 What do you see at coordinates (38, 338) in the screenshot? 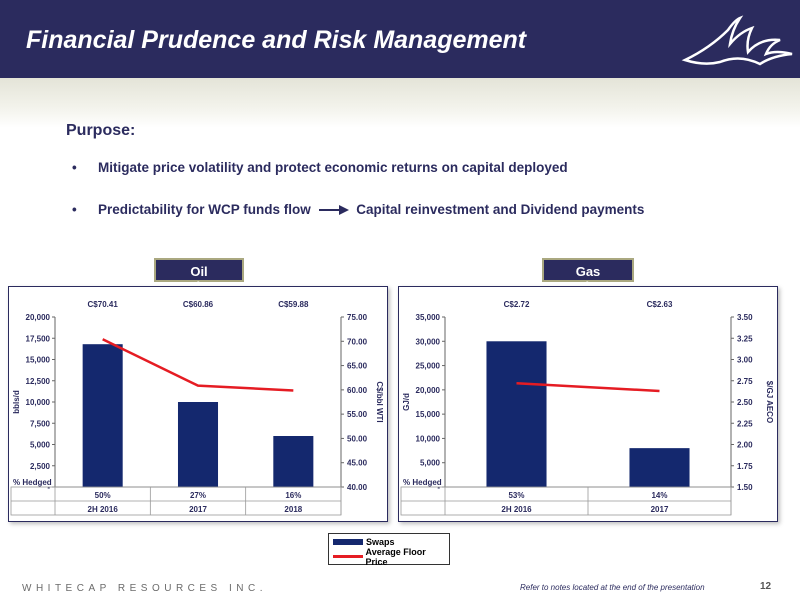
I see `oil-y-tick-label: 17,500` at bounding box center [38, 338].